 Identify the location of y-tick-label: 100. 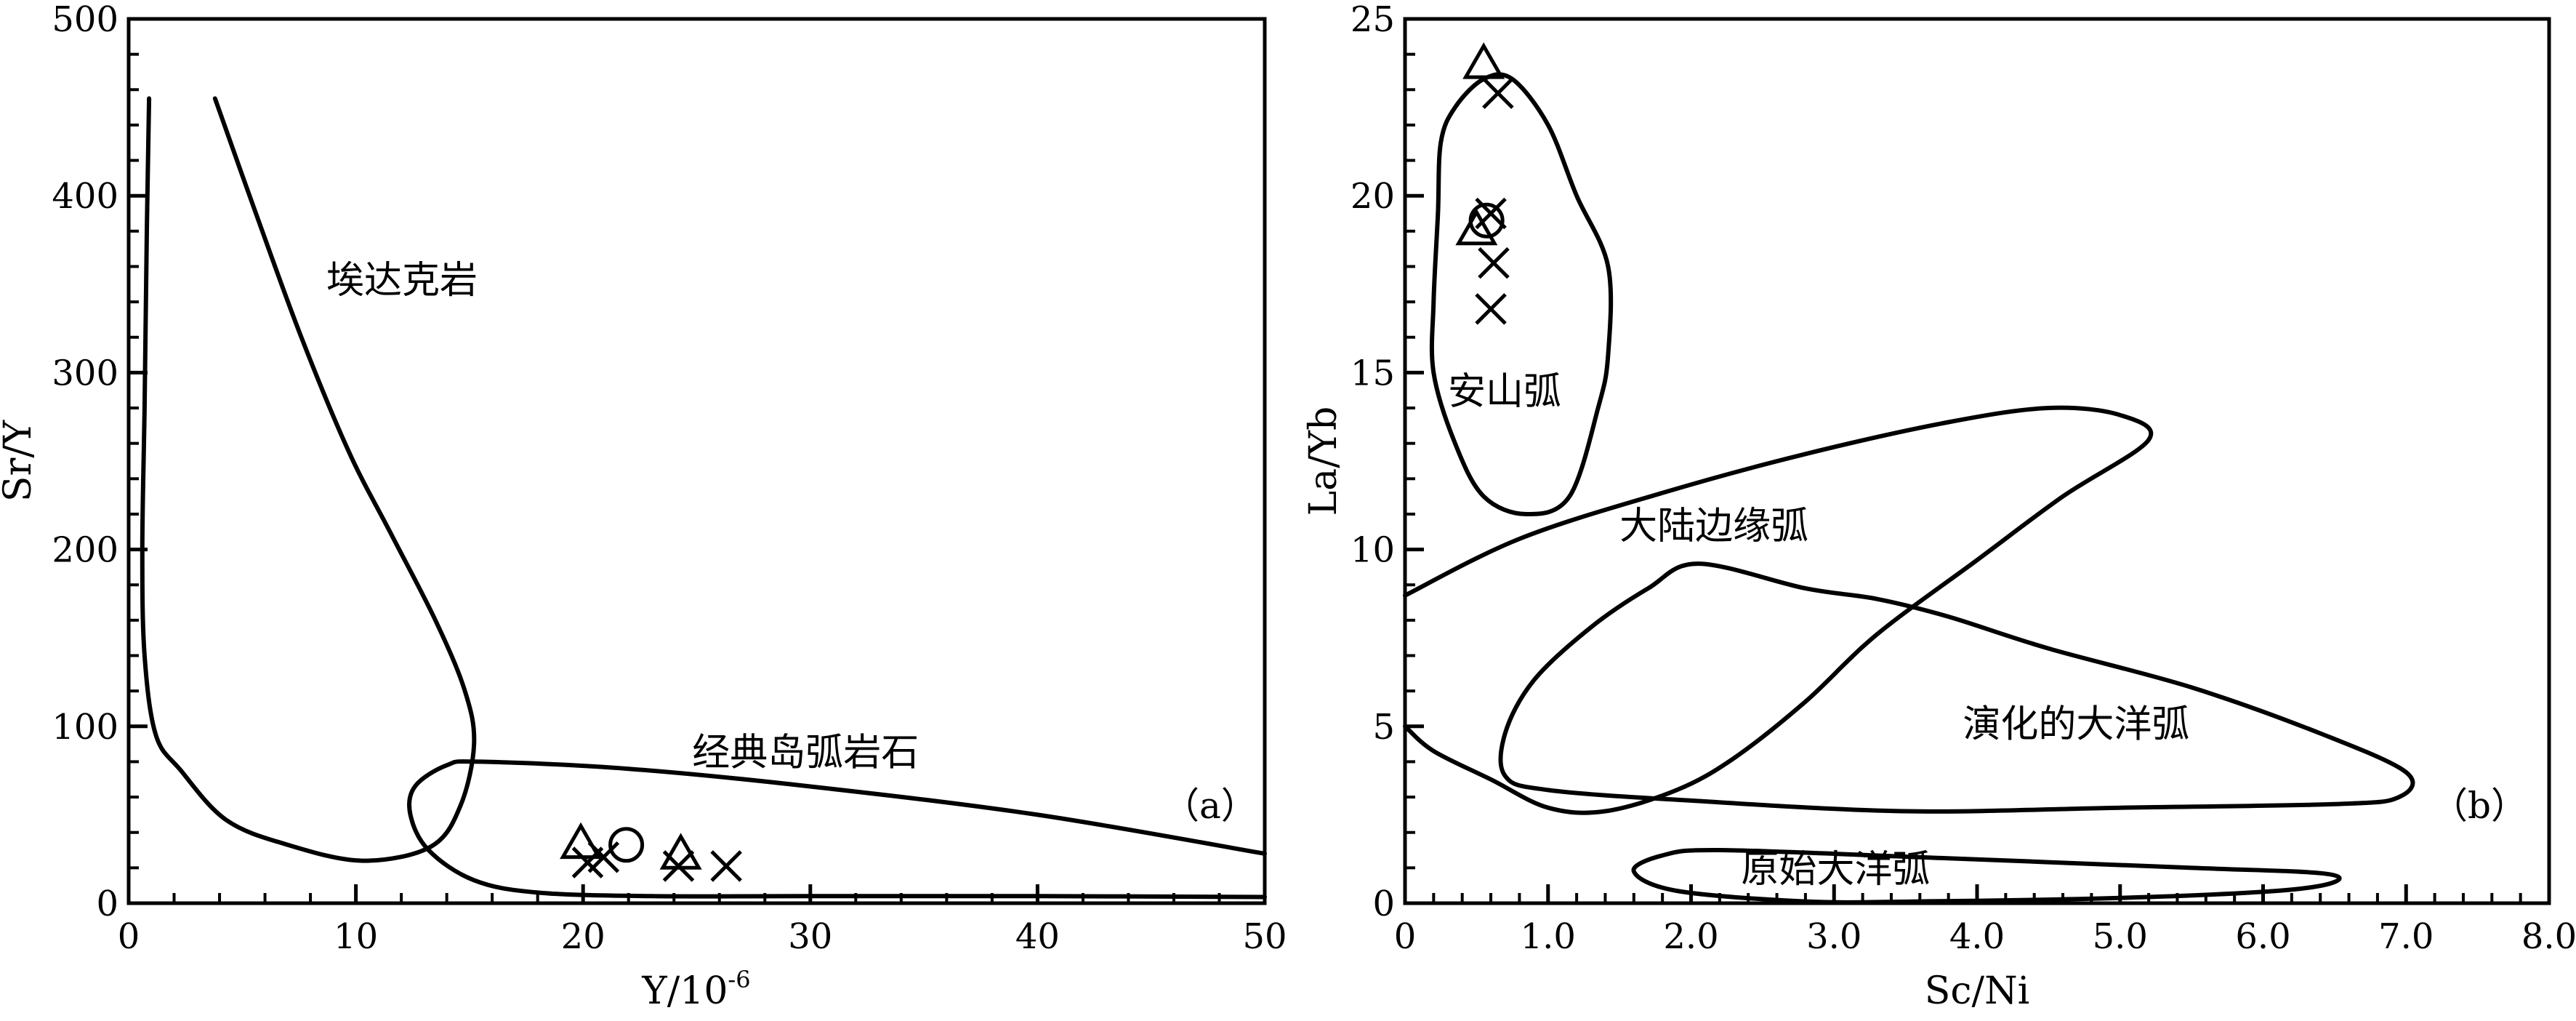
(85, 728).